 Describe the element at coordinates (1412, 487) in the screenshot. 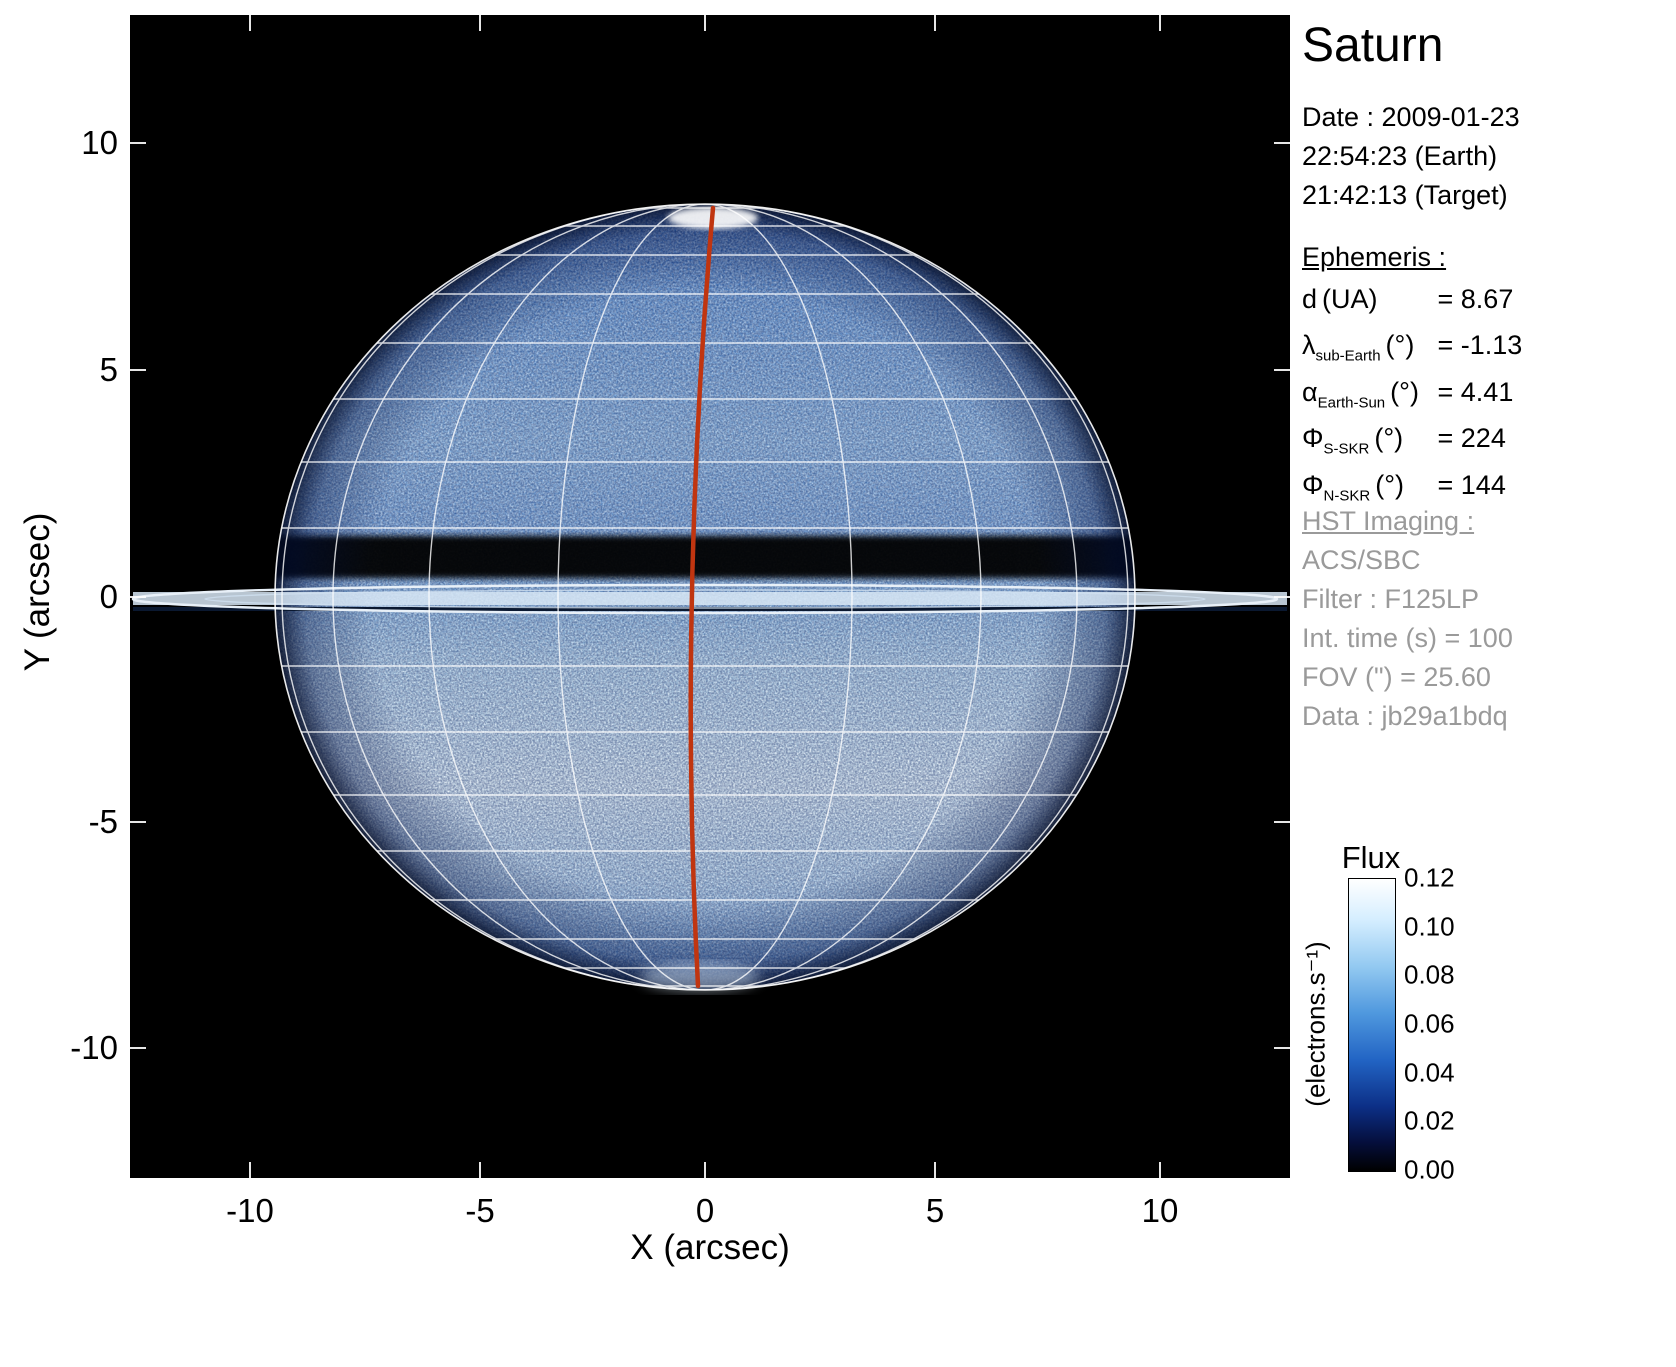

I see `ephemeris-row-phi-n: ΦN-SKR (°) = 144` at that location.